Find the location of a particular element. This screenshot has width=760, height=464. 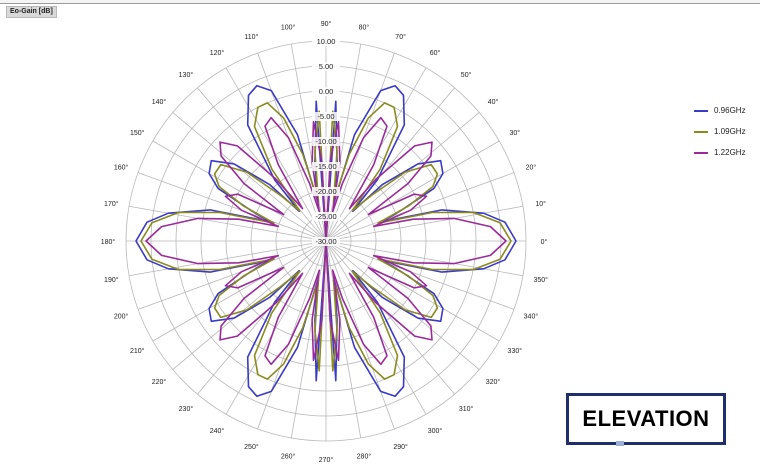

angle-tick-label: 100° is located at coordinates (288, 27).